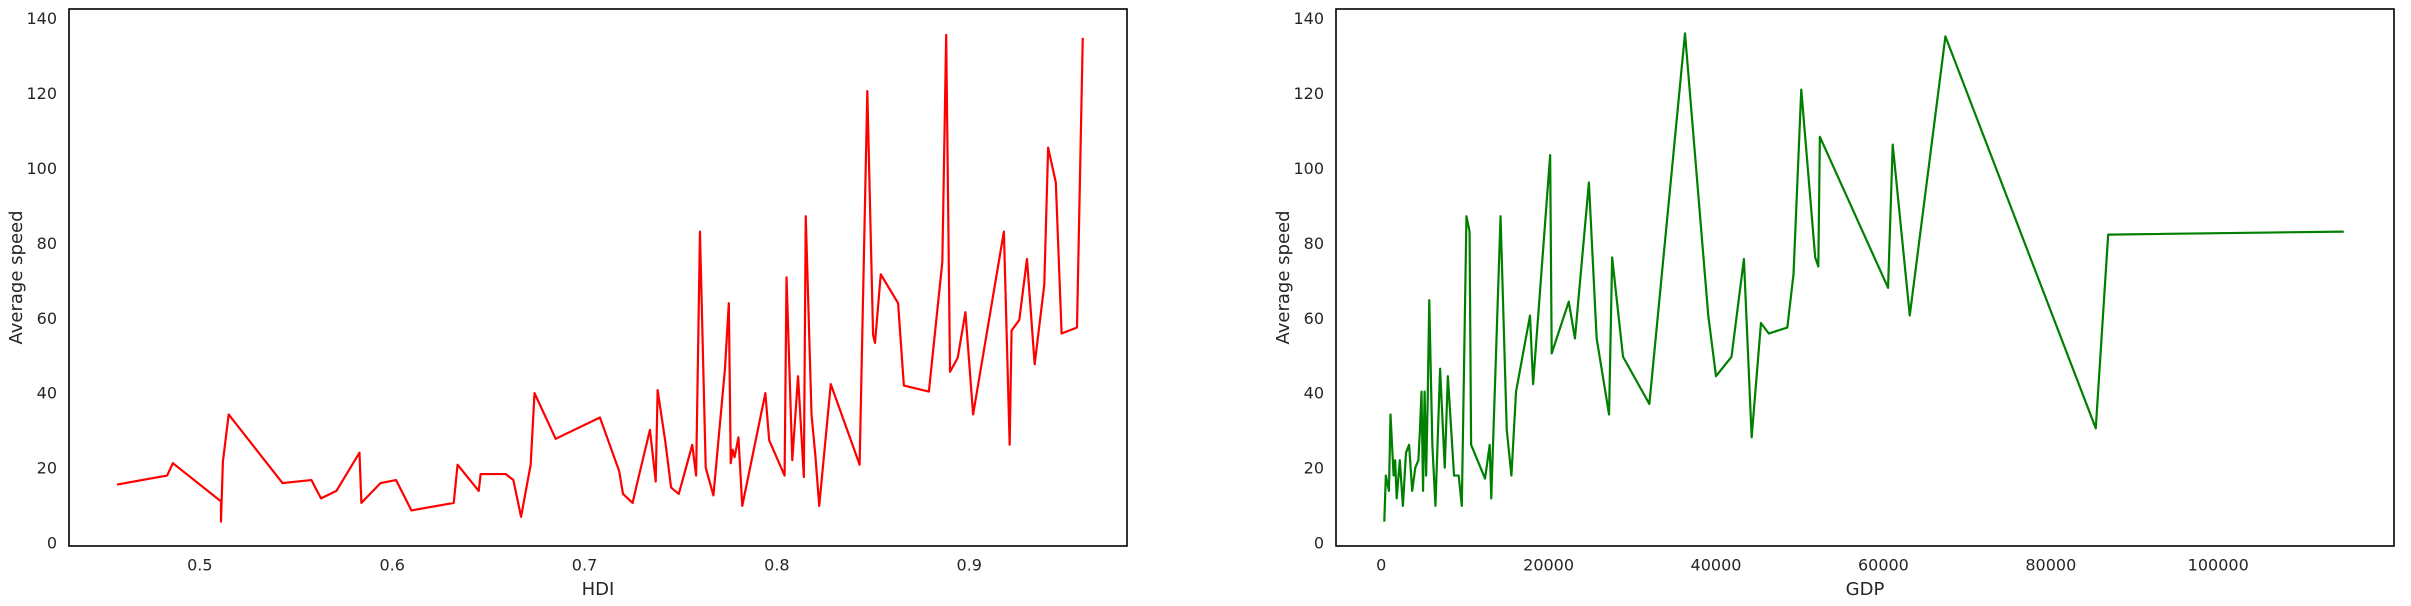  Describe the element at coordinates (199, 565) in the screenshot. I see `x-tick-label: 0.5` at that location.